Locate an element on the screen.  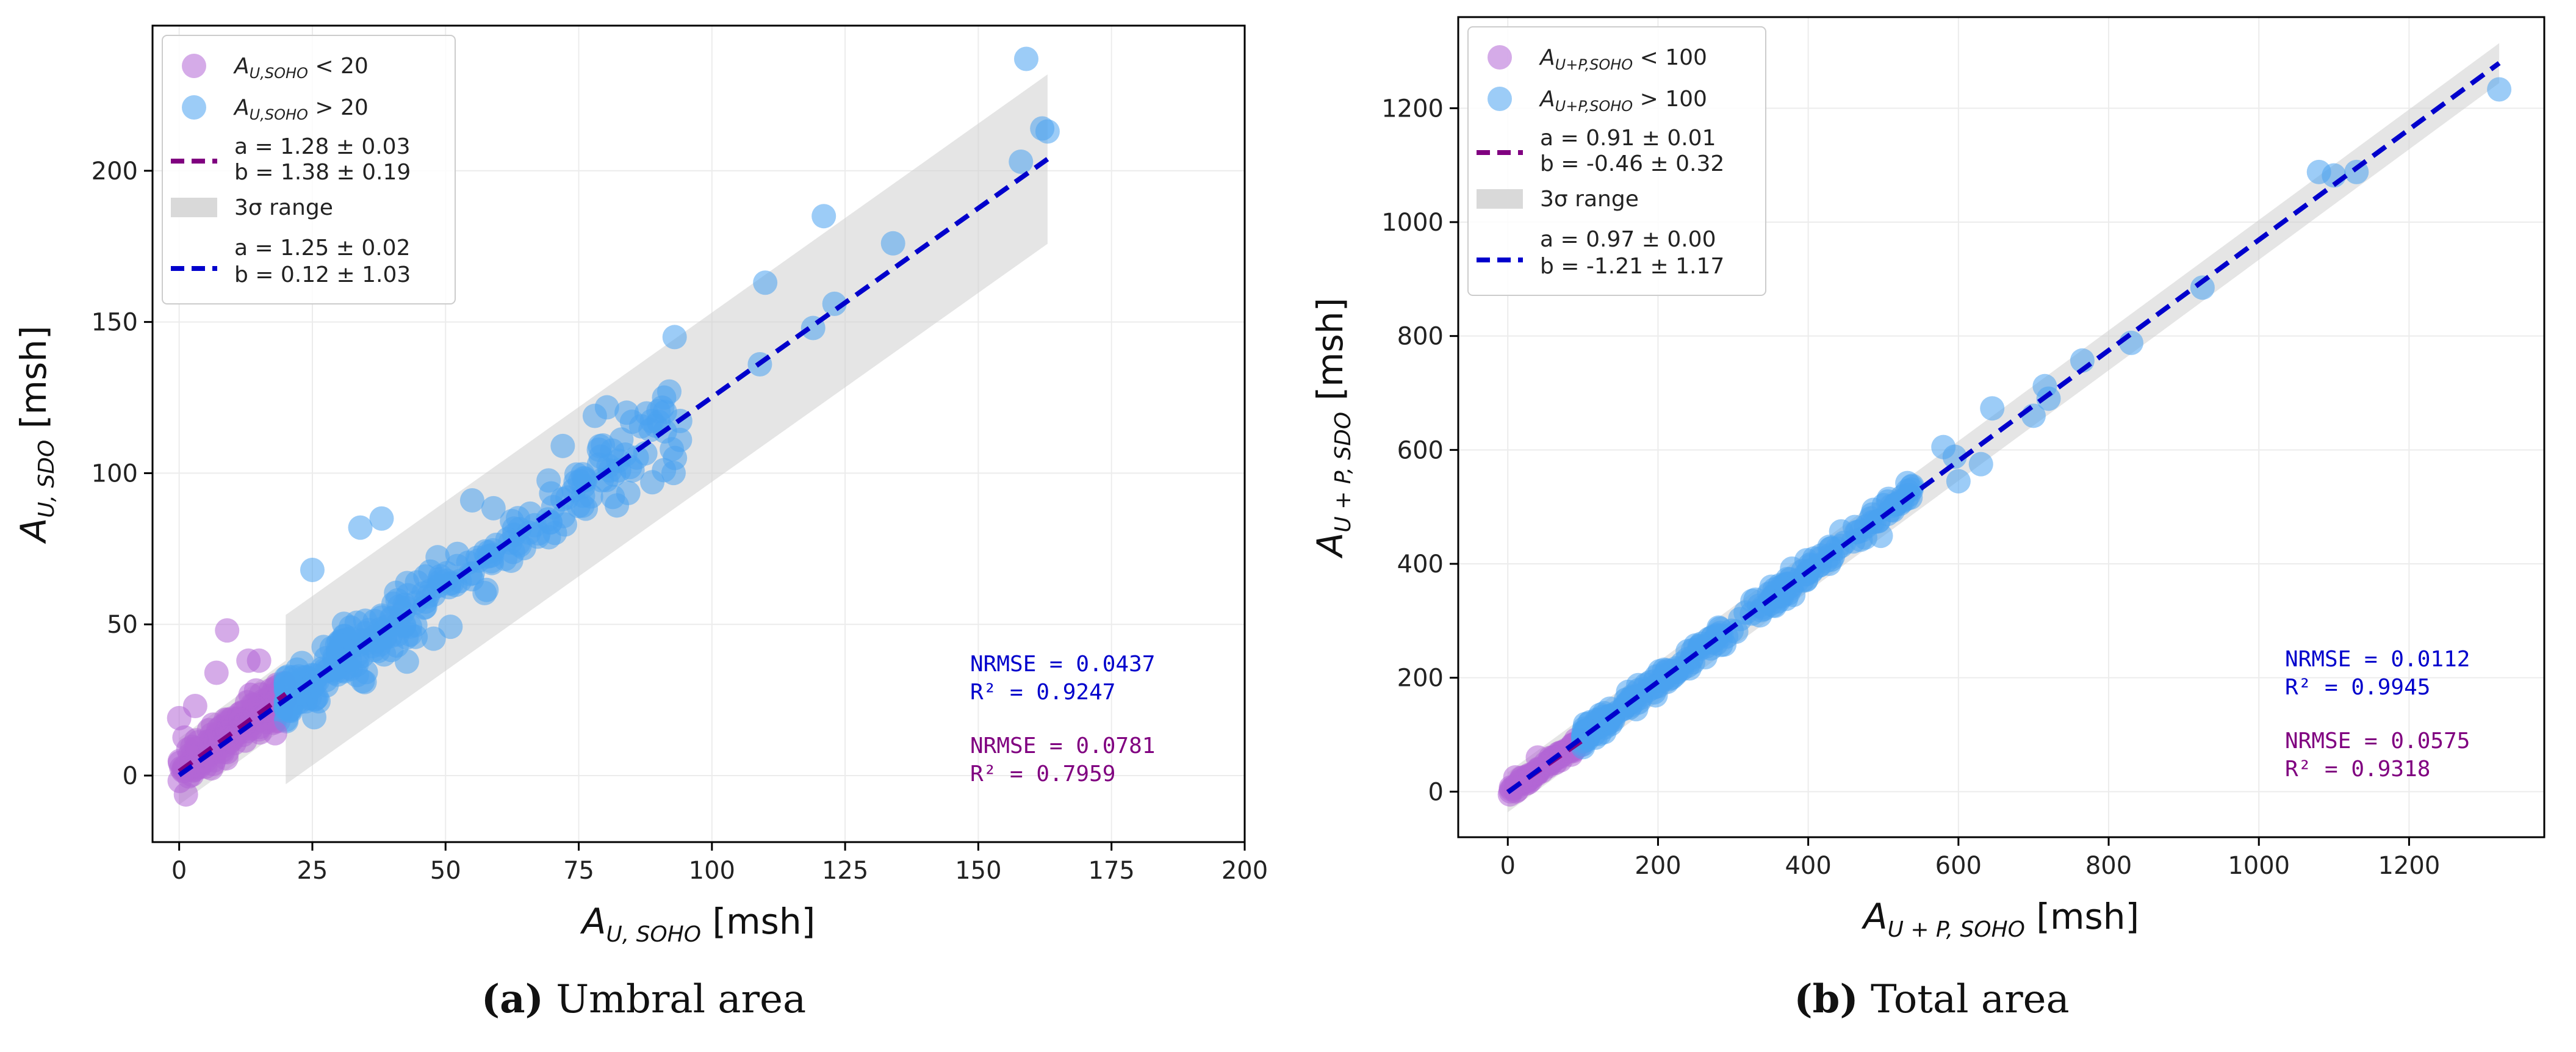
caption-a-tag: (a) is located at coordinates (512, 999).